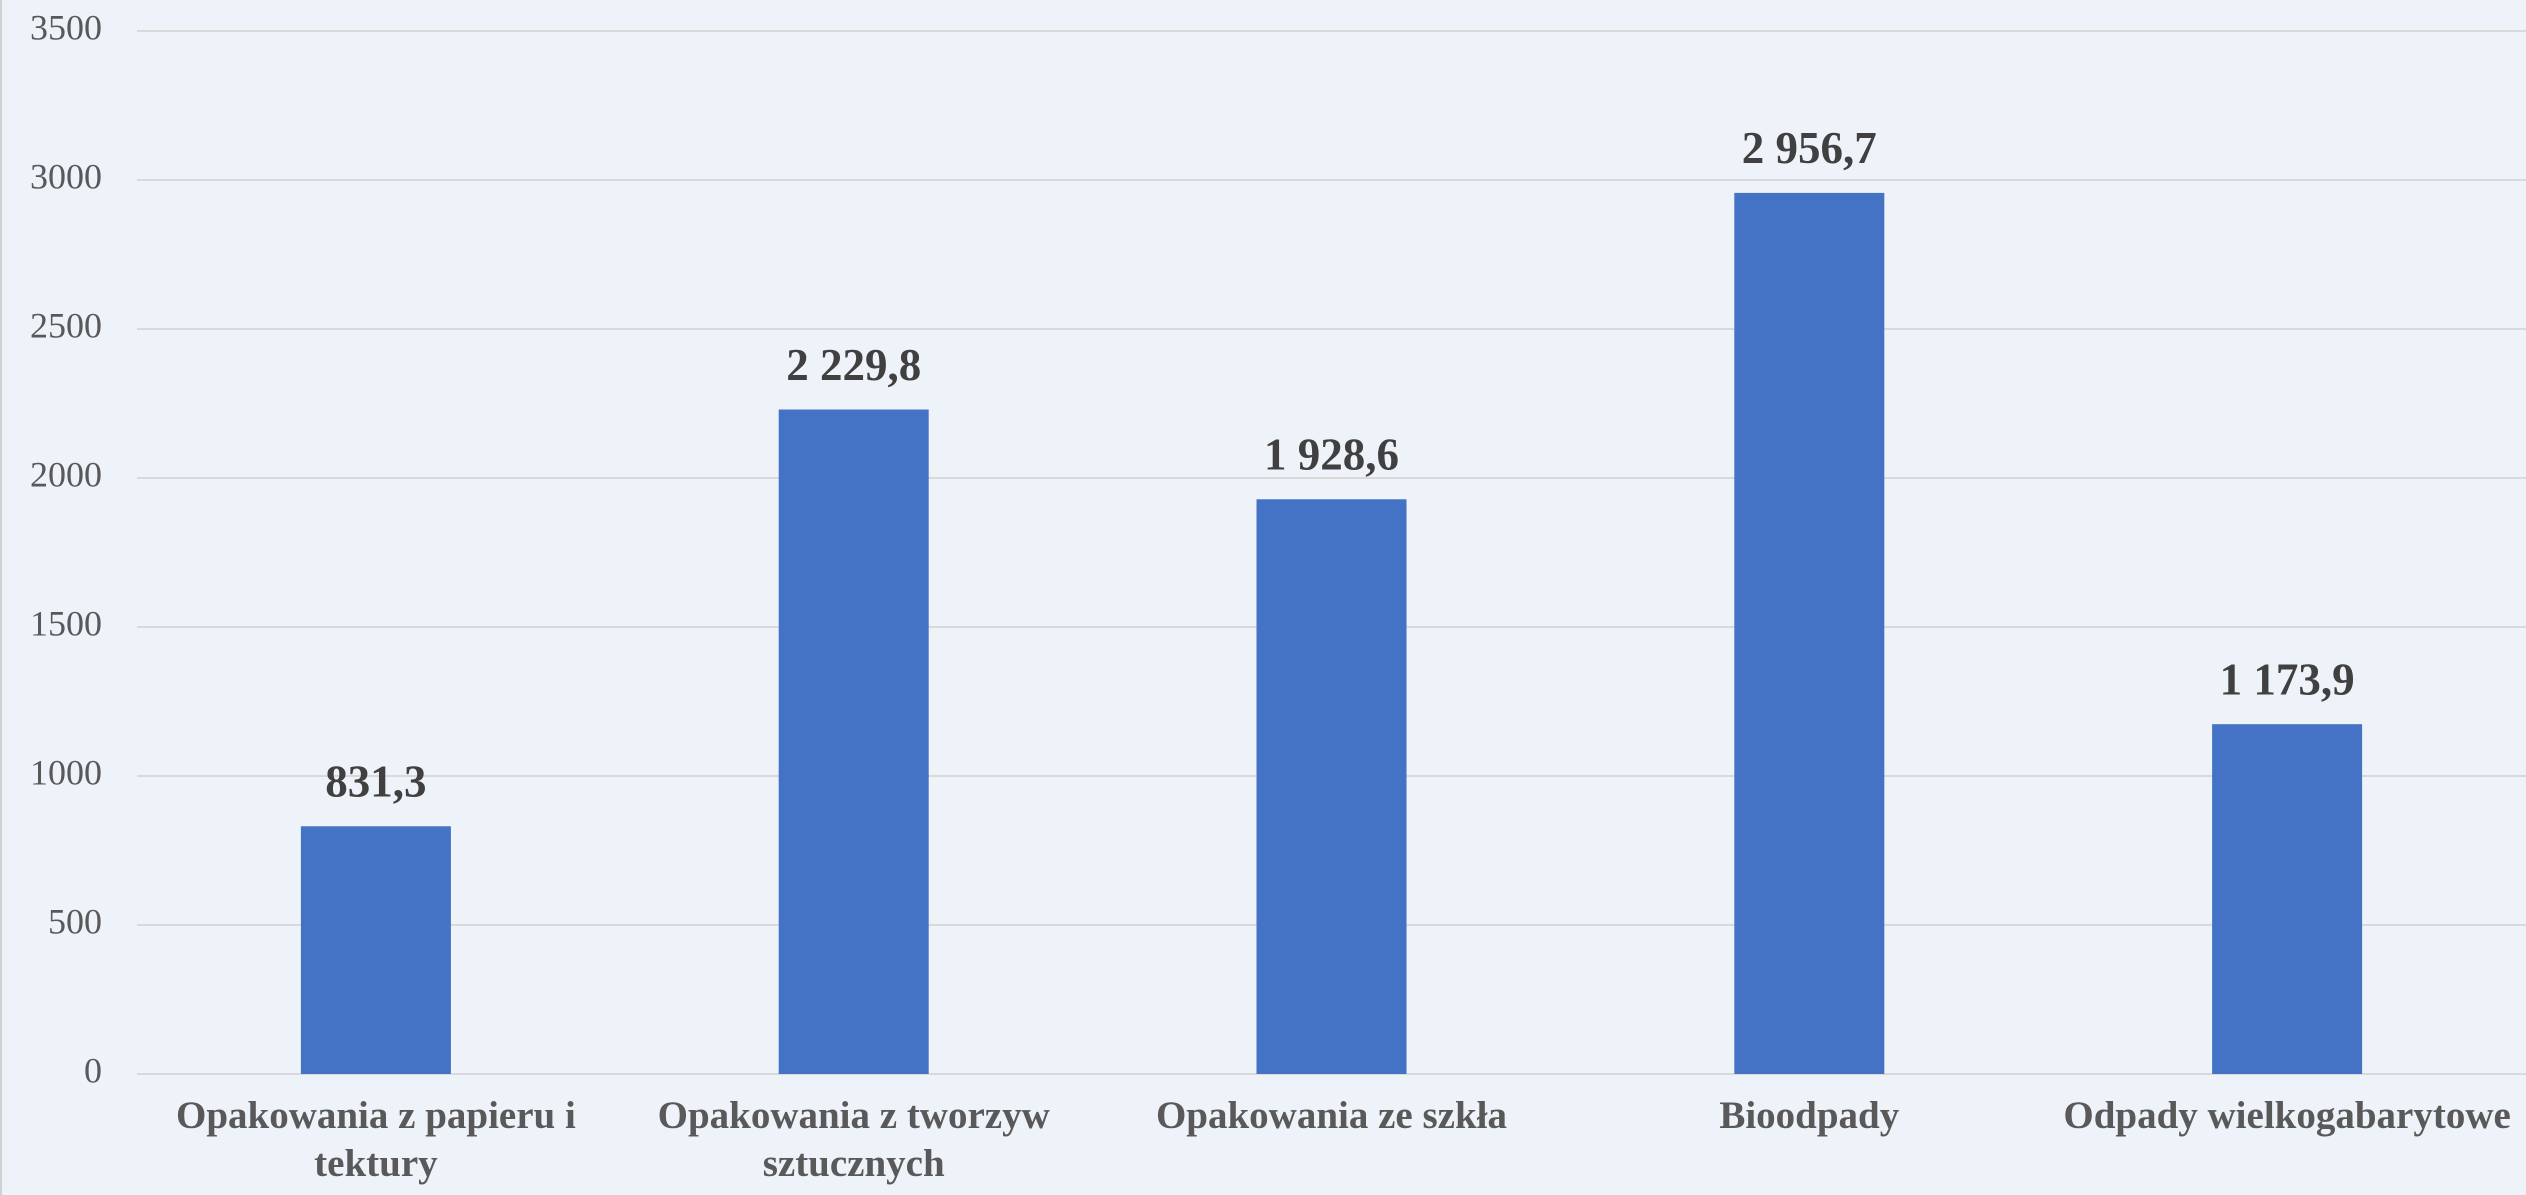 The width and height of the screenshot is (2526, 1195). Describe the element at coordinates (1809, 148) in the screenshot. I see `value-label: 2 956,7` at that location.